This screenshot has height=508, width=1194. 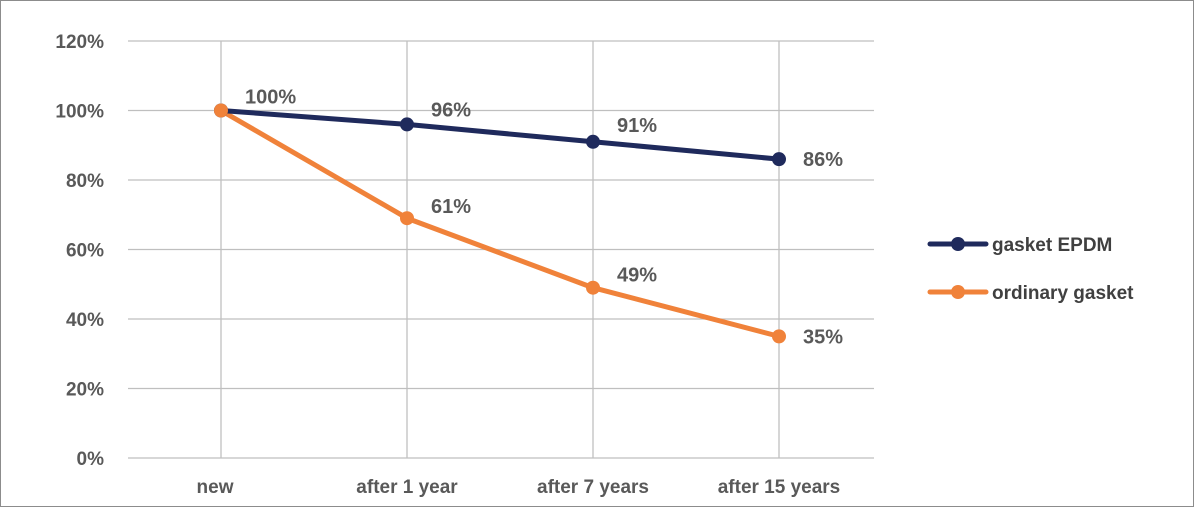 I want to click on y-tick-label: 80%, so click(x=85, y=181).